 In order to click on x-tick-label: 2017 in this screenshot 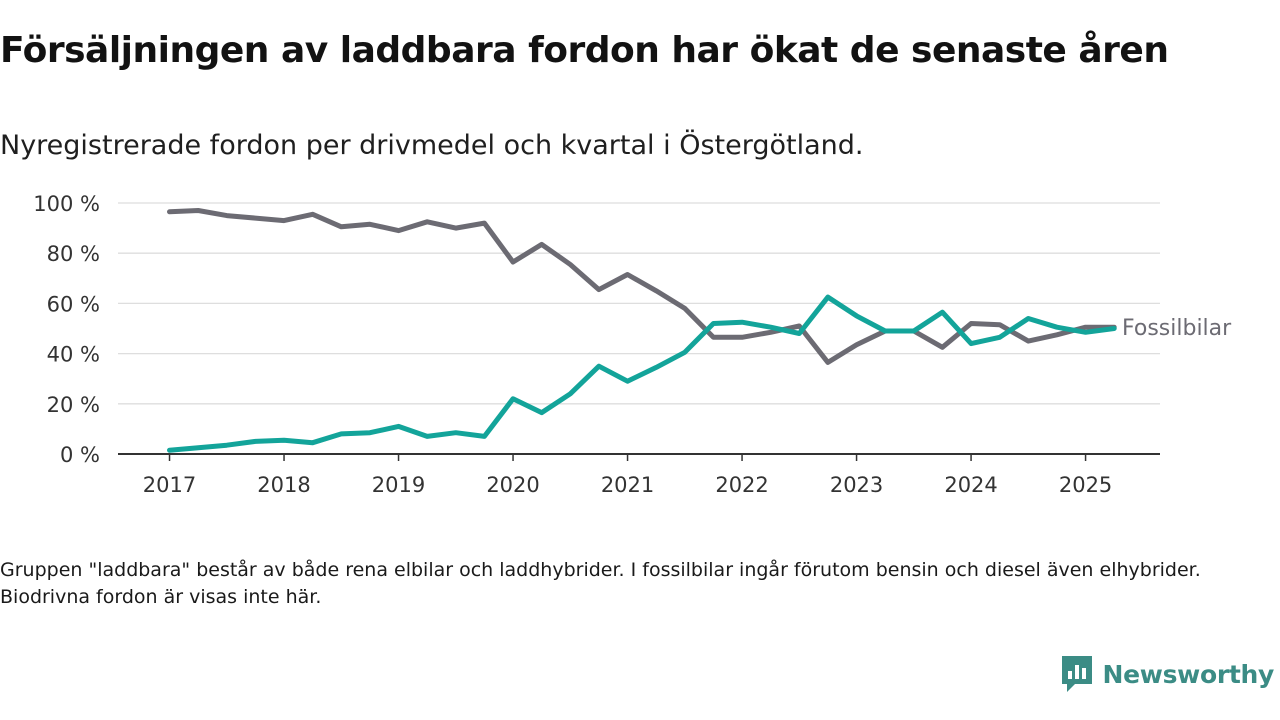, I will do `click(169, 485)`.